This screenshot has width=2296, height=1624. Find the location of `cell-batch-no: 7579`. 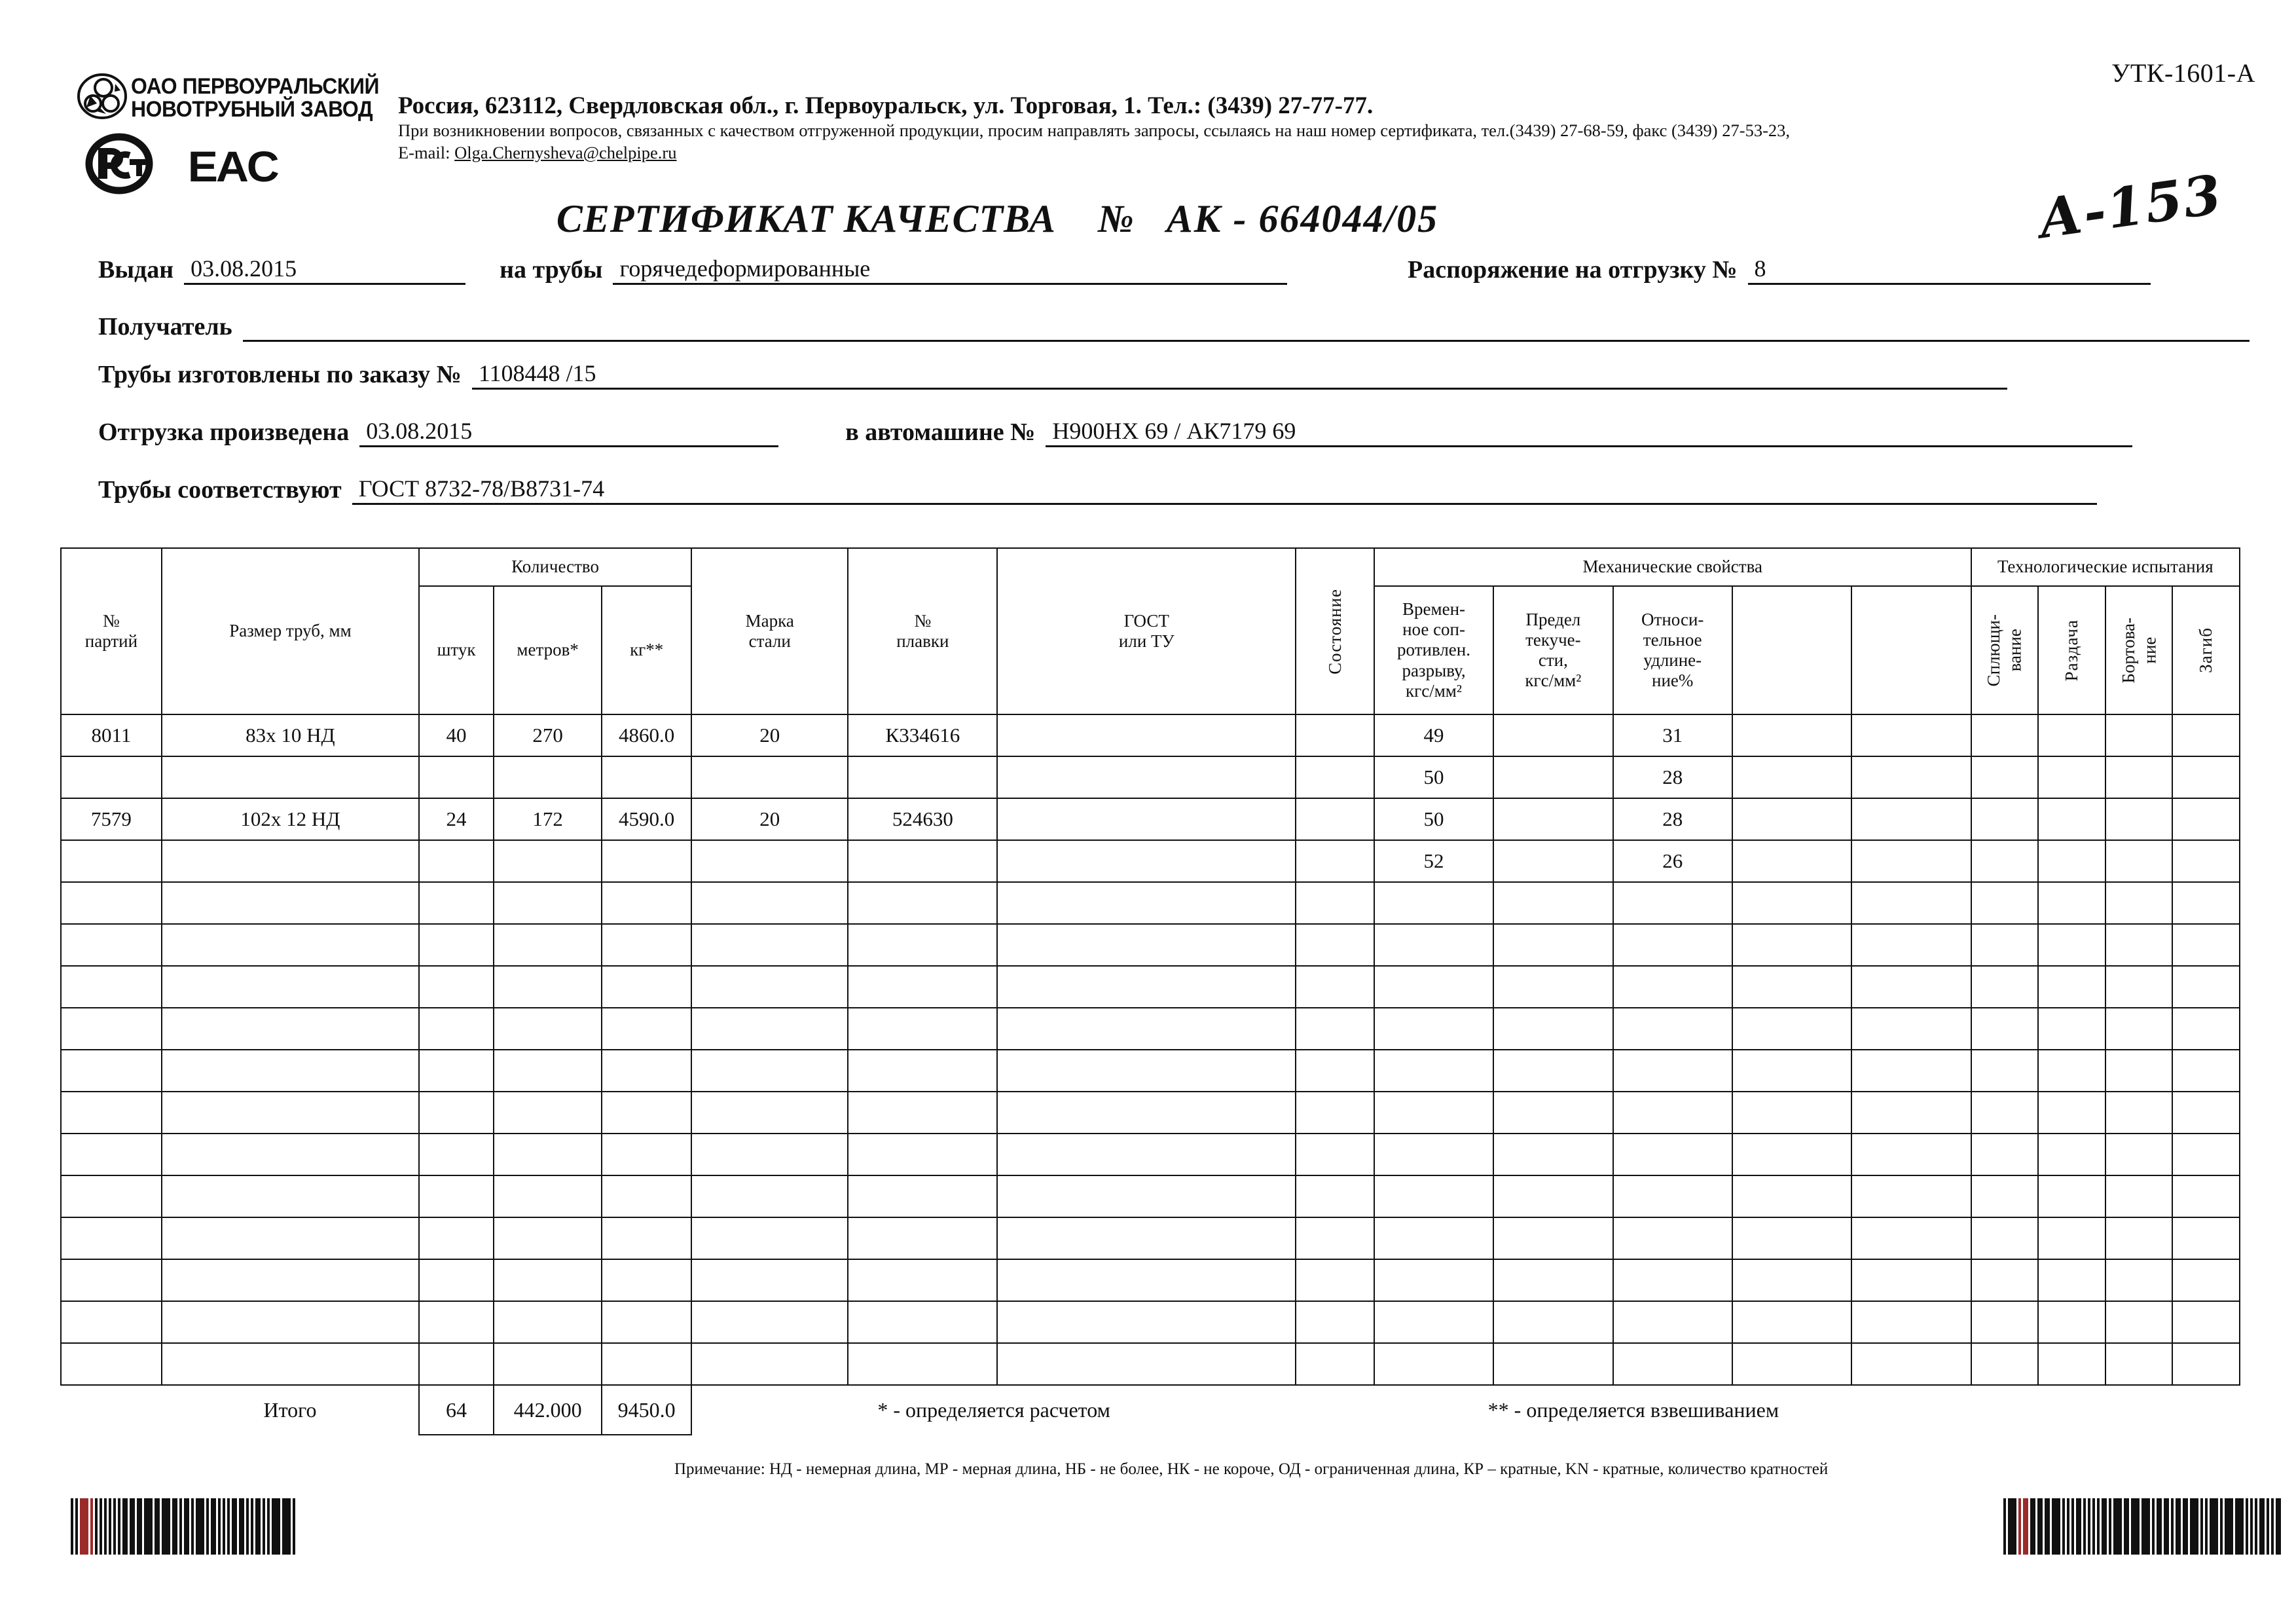

cell-batch-no: 7579 is located at coordinates (111, 819).